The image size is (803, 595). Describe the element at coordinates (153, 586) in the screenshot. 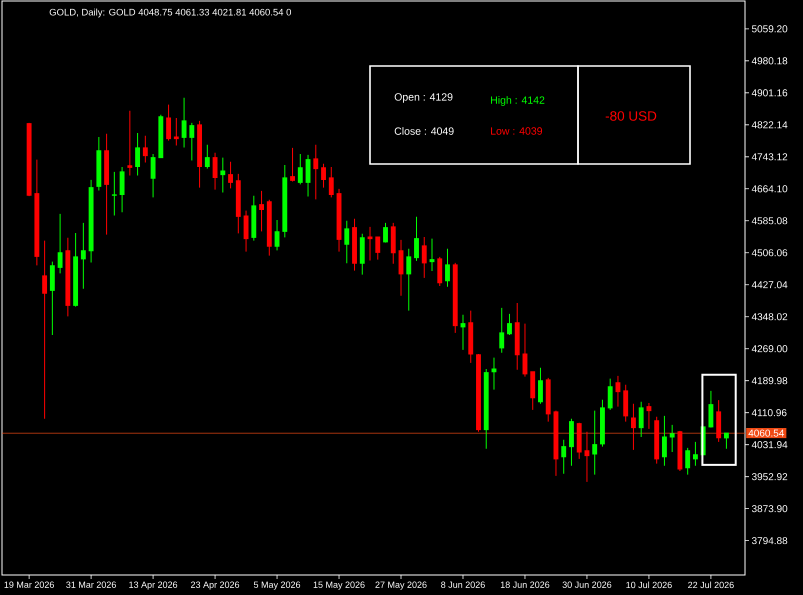

I see `x-tick-label: 13 Apr 2026` at that location.